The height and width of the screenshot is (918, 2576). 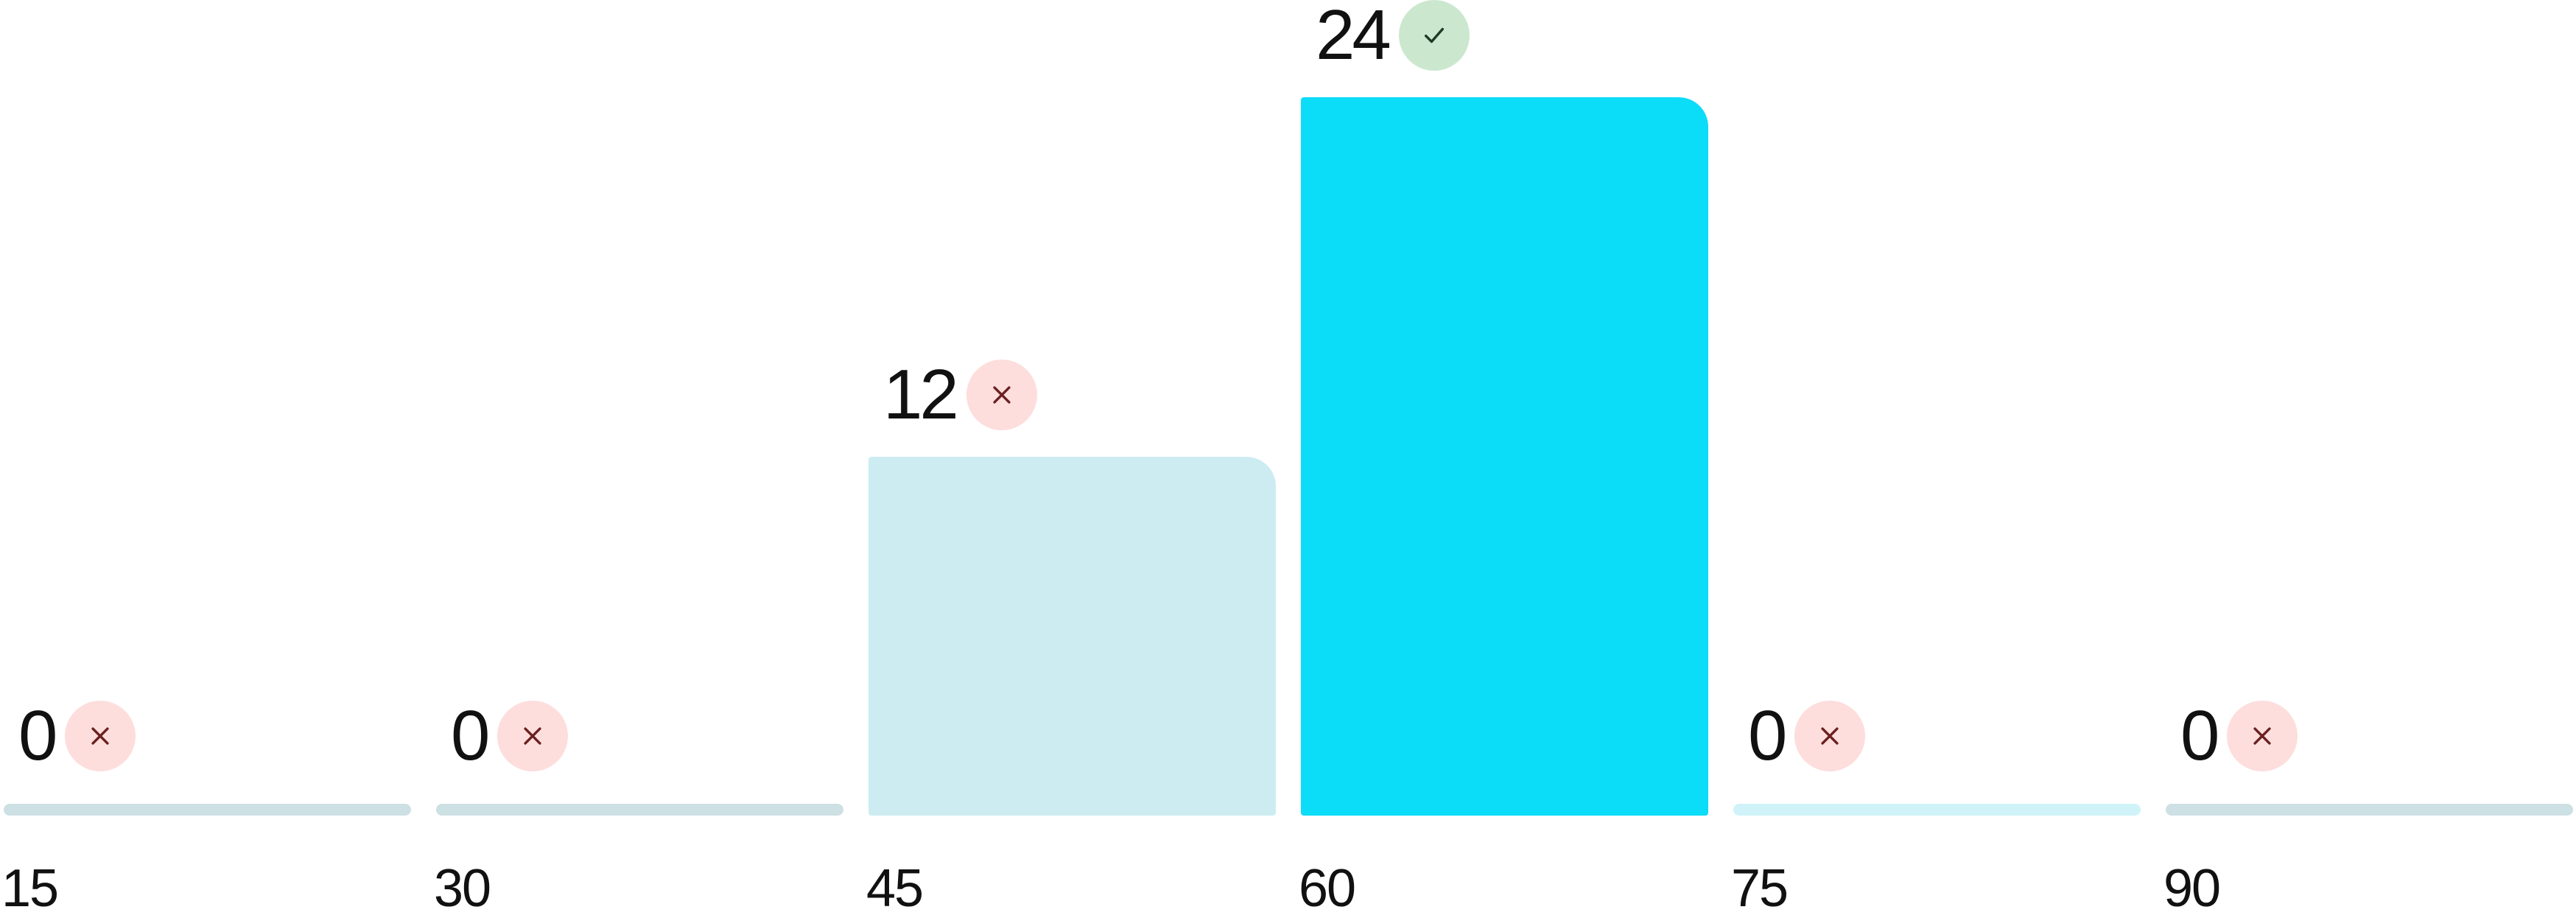 I want to click on bar-value-text: 24, so click(x=1353, y=37).